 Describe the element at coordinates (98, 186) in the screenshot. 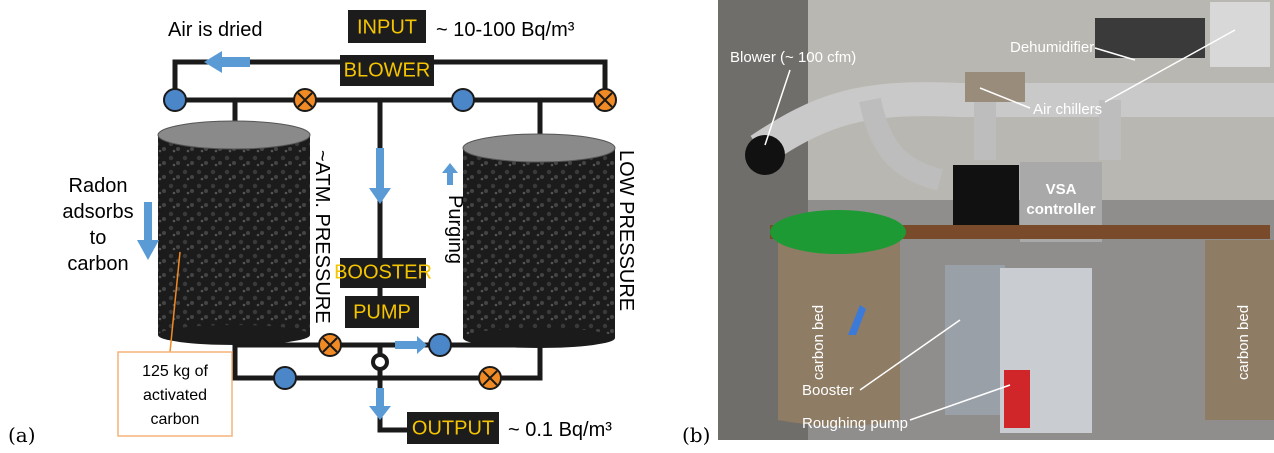

I see `text-line: Radon` at that location.